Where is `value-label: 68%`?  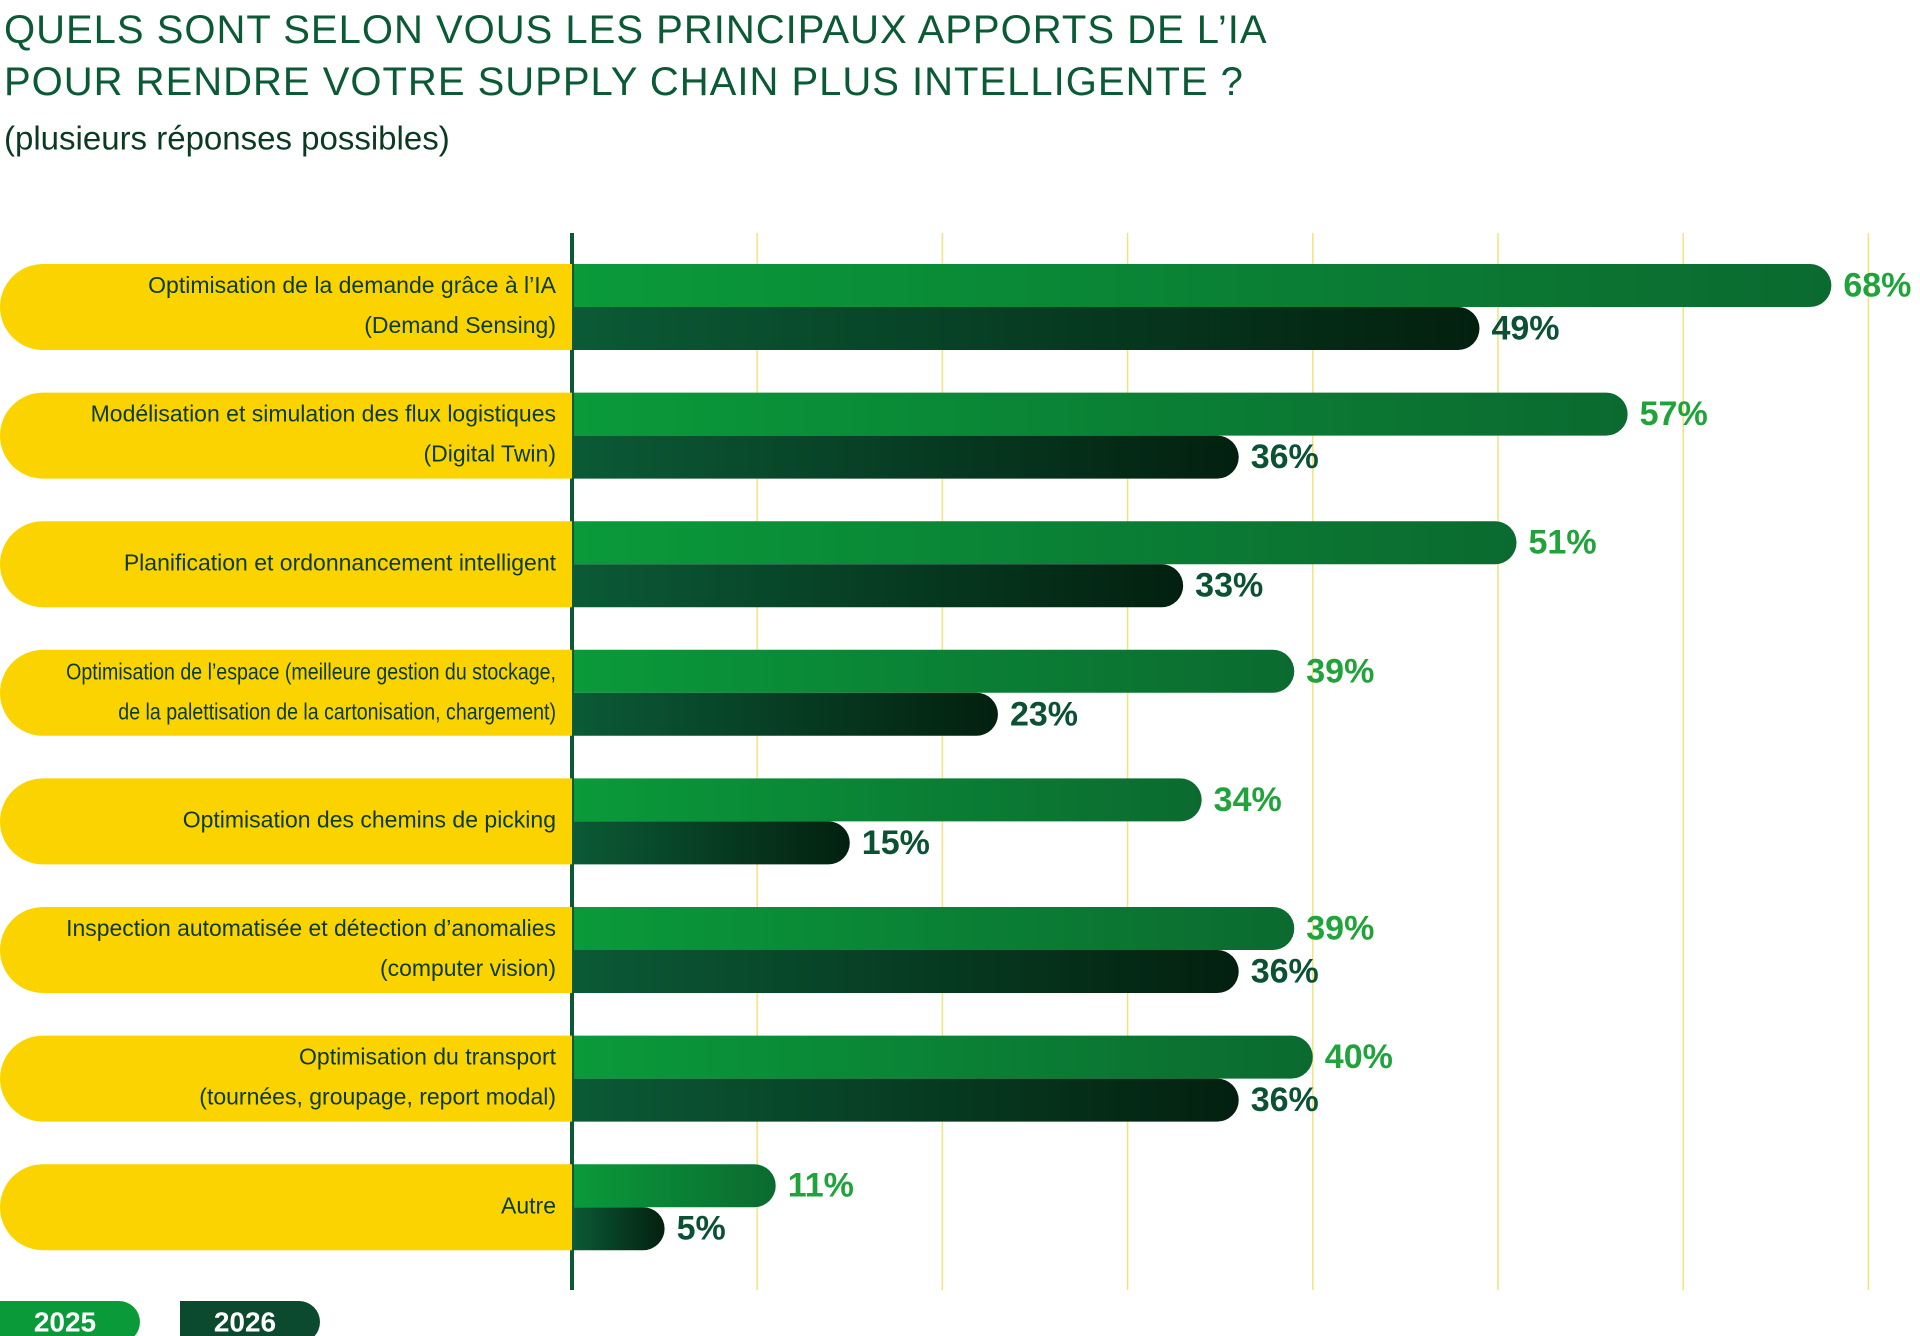 value-label: 68% is located at coordinates (1877, 285).